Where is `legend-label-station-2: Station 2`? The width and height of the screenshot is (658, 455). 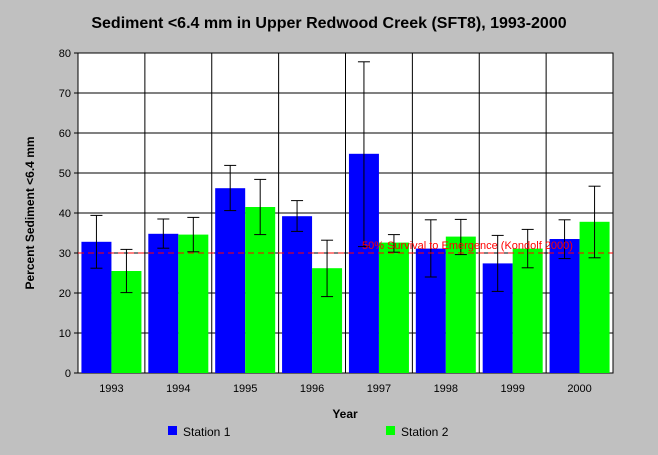
legend-label-station-2: Station 2 is located at coordinates (425, 432).